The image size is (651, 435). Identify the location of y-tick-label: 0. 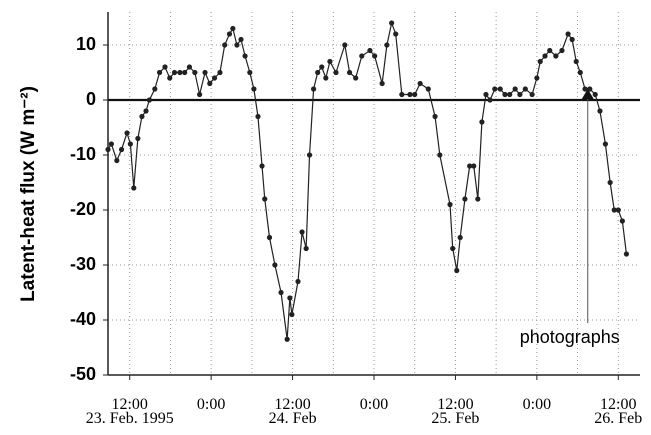
(91, 99).